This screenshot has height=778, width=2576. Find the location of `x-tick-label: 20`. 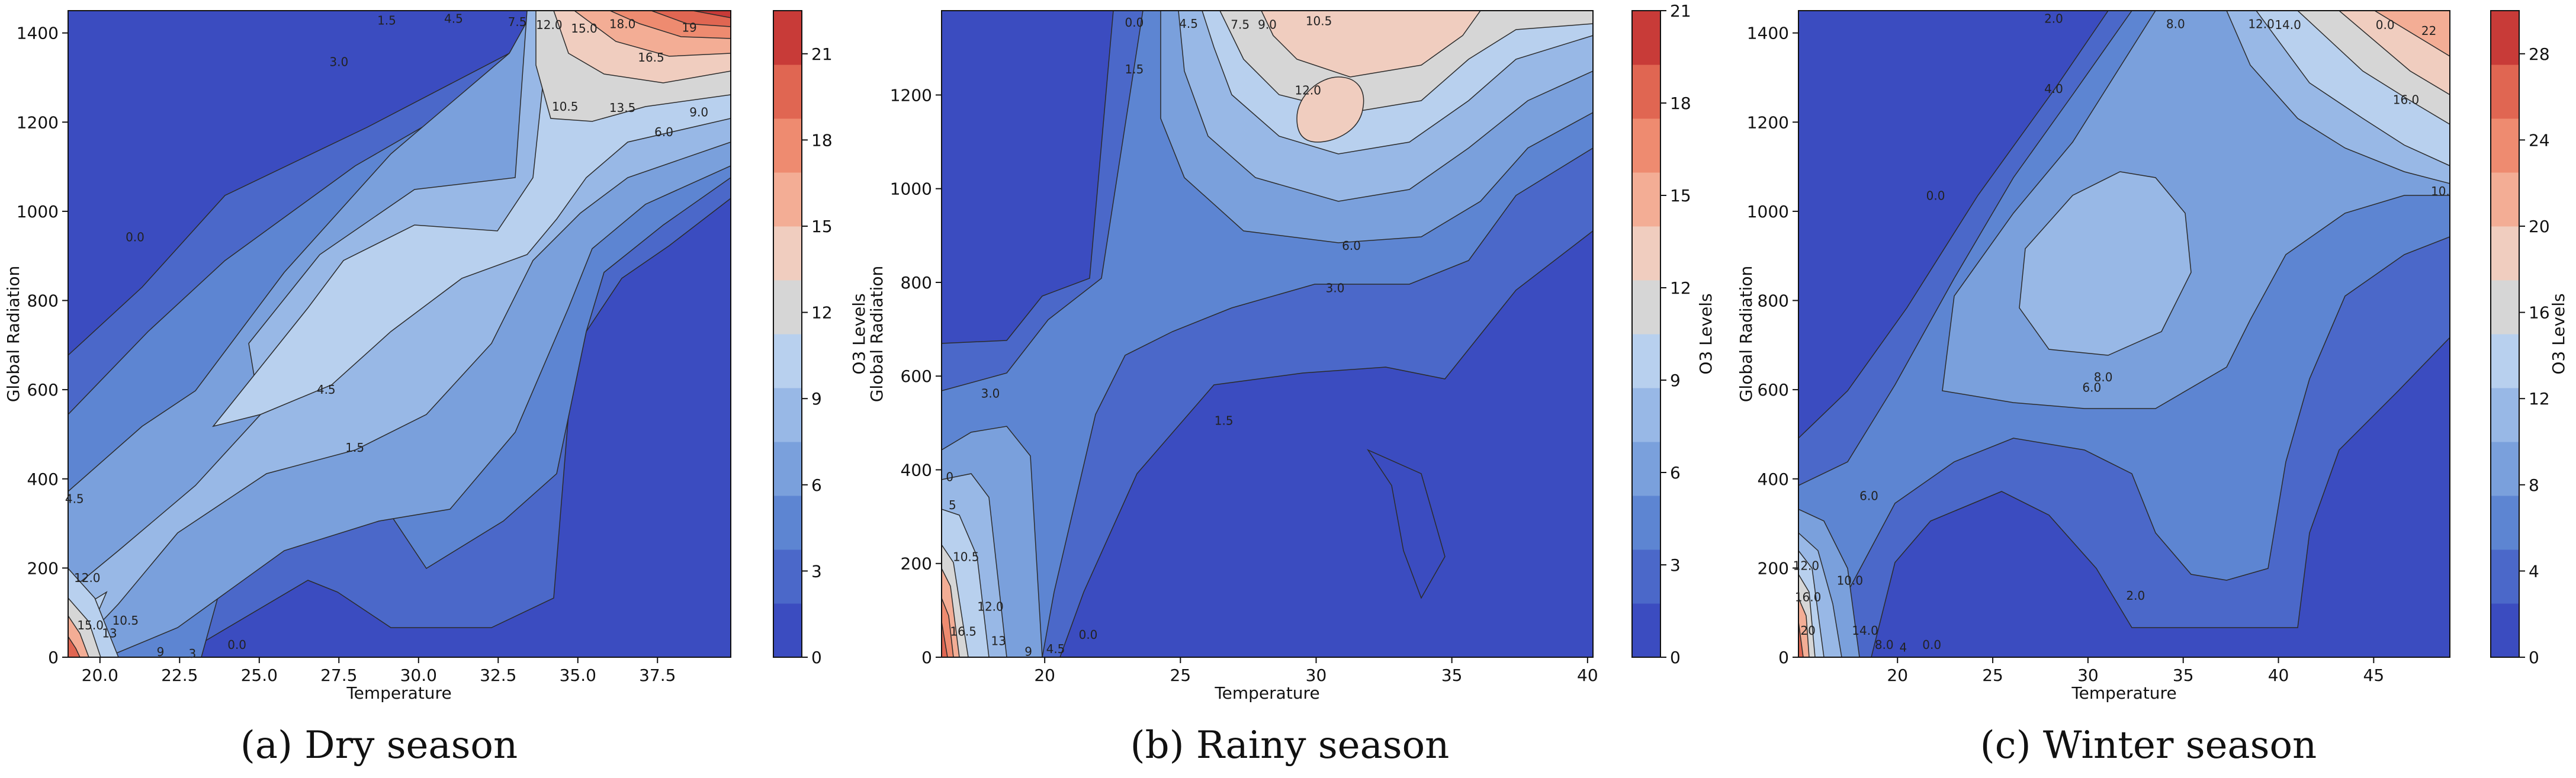

x-tick-label: 20 is located at coordinates (1044, 675).